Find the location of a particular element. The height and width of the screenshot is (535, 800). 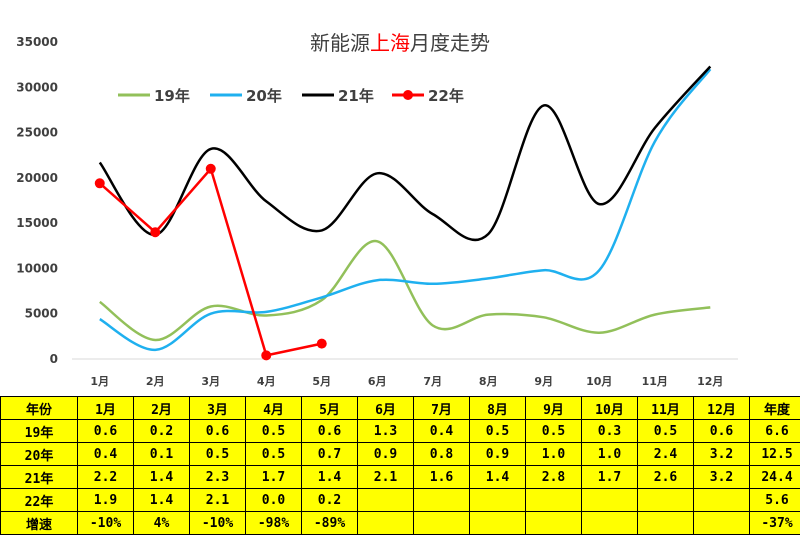

y-tick-label: 35000 is located at coordinates (37, 42).